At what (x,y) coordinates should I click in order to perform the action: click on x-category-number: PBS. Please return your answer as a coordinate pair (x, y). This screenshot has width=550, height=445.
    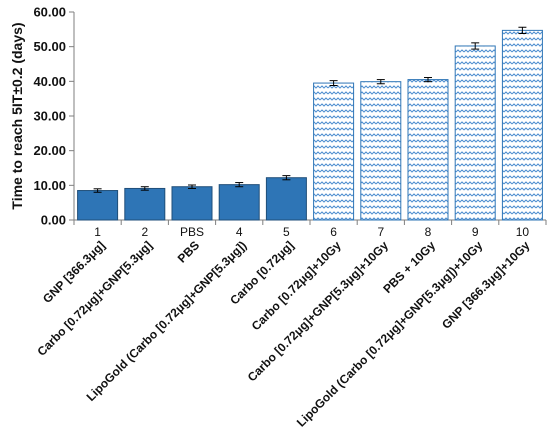
    Looking at the image, I should click on (192, 232).